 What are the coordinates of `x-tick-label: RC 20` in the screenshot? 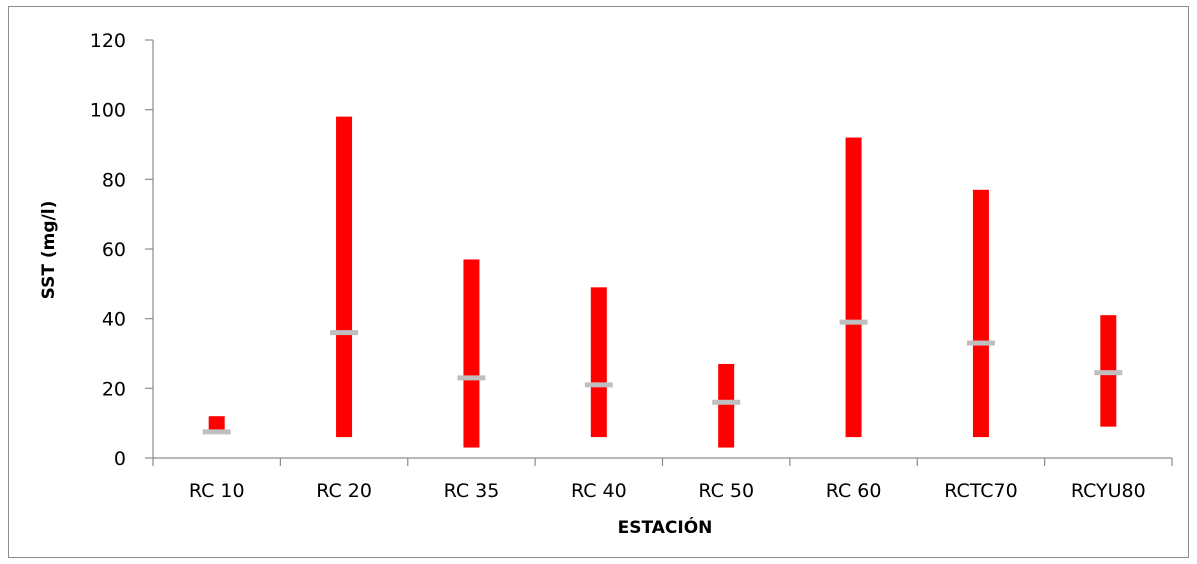 It's located at (344, 491).